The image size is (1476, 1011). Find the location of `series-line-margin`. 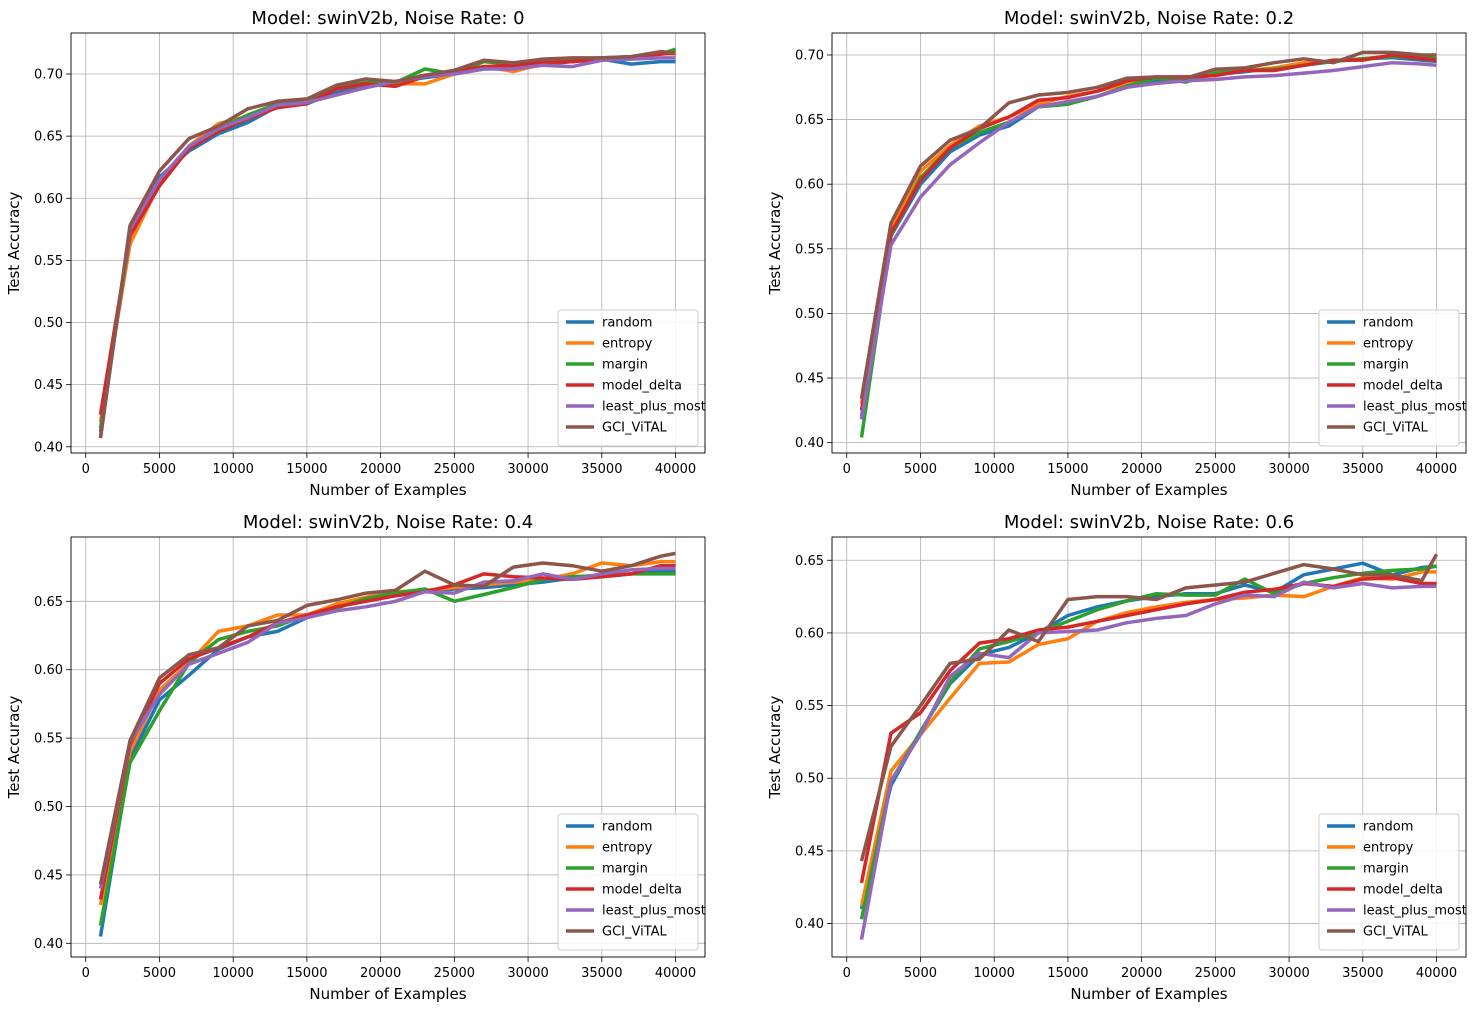

series-line-margin is located at coordinates (1148, 742).